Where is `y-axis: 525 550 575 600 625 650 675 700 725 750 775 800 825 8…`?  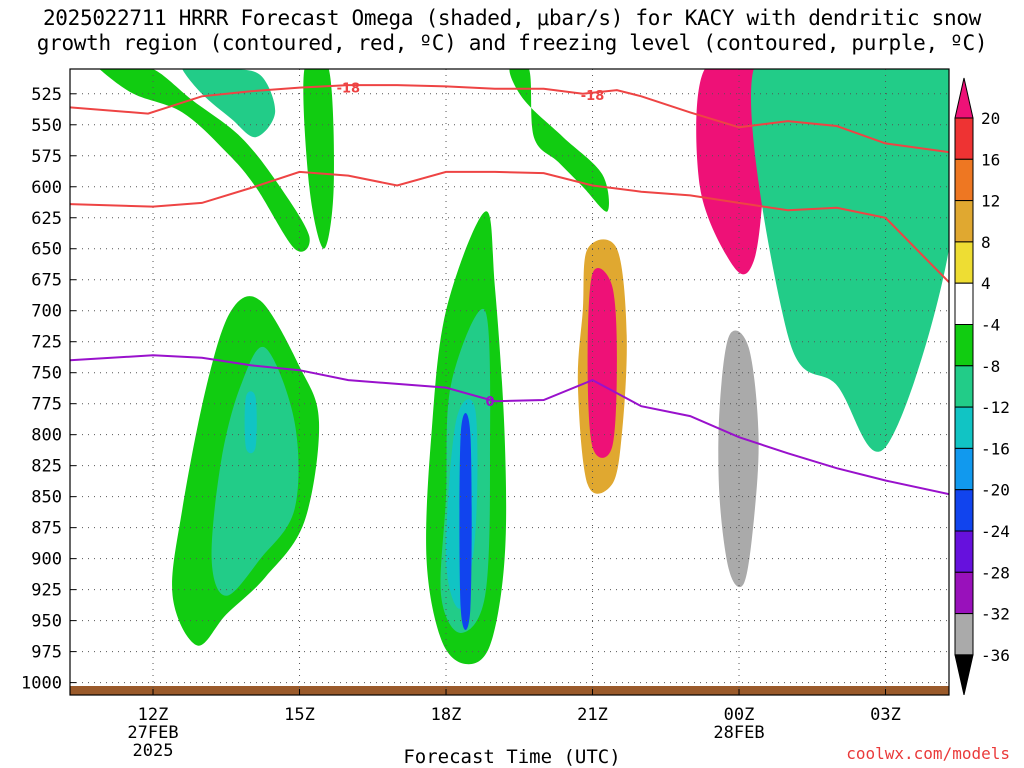 y-axis: 525 550 575 600 625 650 675 700 725 750 775 800 825 8… is located at coordinates (48, 389).